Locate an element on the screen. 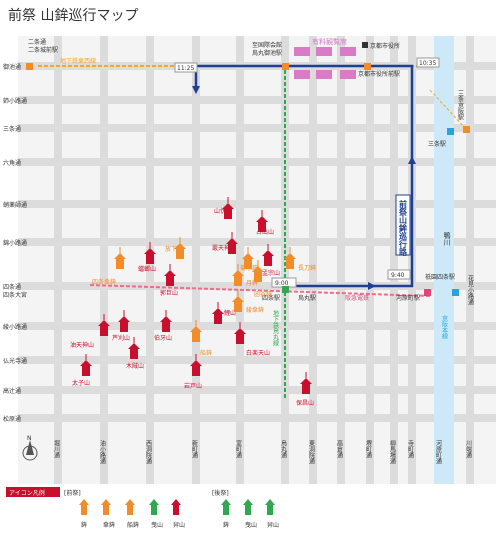 This screenshot has width=500, height=538. paid-seating-label: 有料観覧席 is located at coordinates (329, 41).